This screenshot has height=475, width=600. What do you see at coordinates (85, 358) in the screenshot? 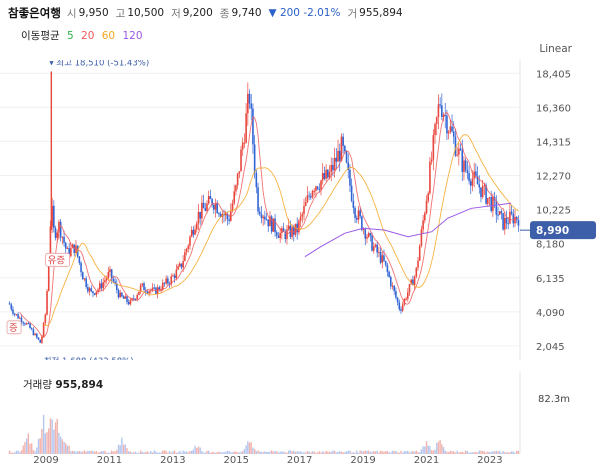
I see `min-price-label: ▴ 최저 1,688 (432.58%)` at bounding box center [85, 358].